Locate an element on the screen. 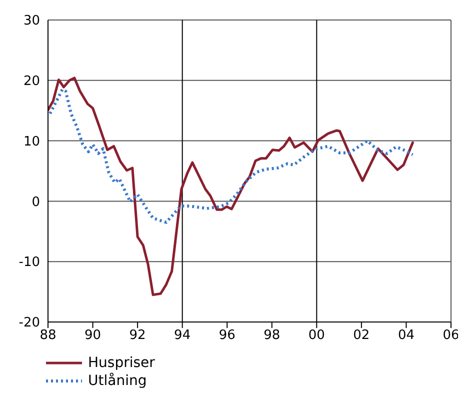 This screenshot has width=466, height=403. x-tick-label: 96 is located at coordinates (227, 336).